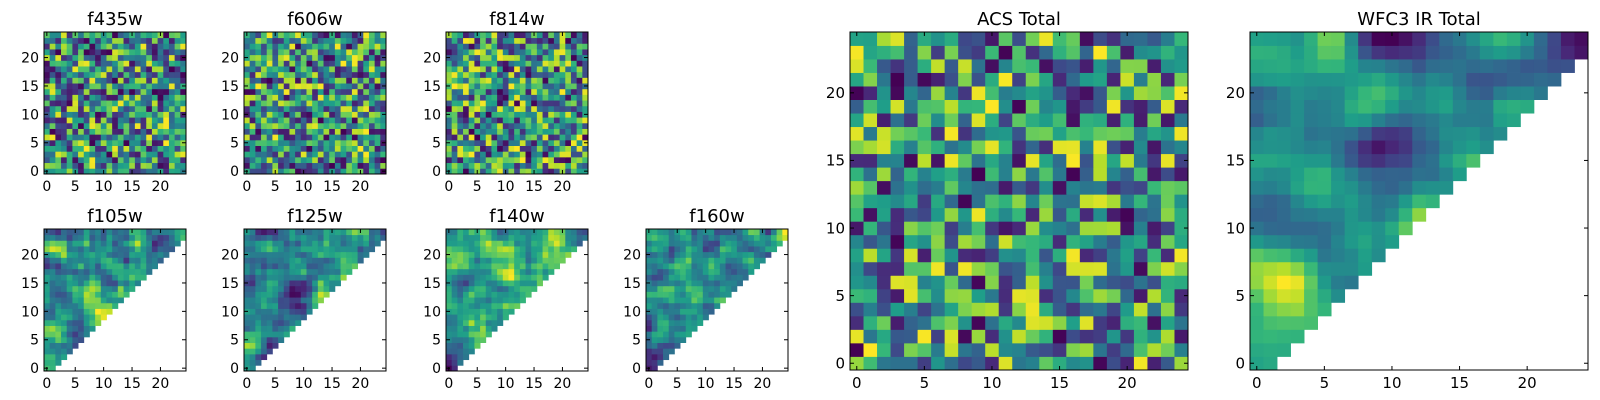 This screenshot has height=400, width=1600. I want to click on x-tick-label: 15, so click(132, 187).